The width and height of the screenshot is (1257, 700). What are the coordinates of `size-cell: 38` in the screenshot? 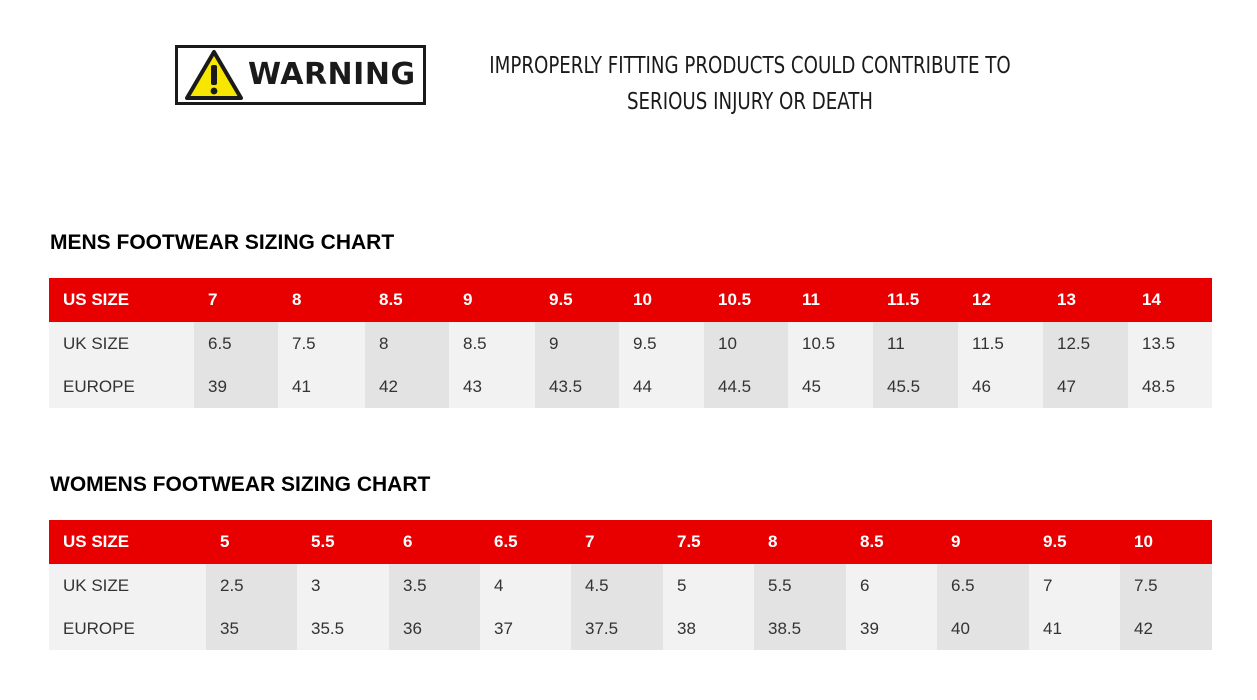 It's located at (708, 628).